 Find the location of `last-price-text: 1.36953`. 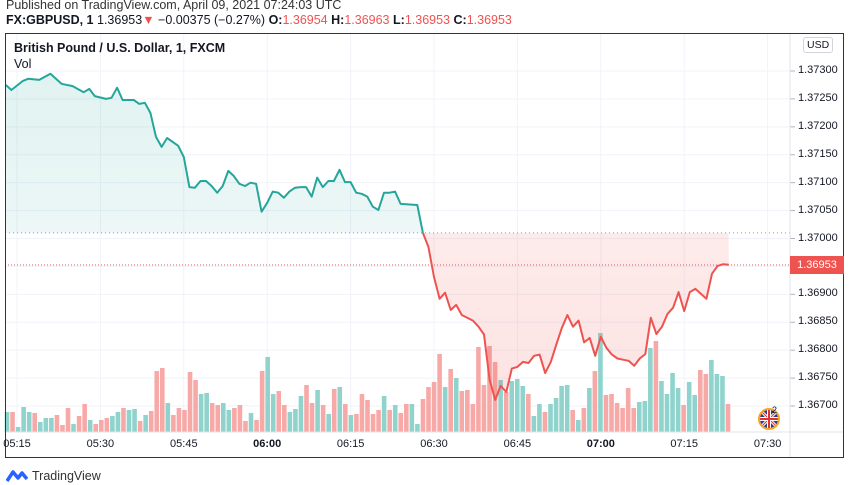

last-price-text: 1.36953 is located at coordinates (120, 20).